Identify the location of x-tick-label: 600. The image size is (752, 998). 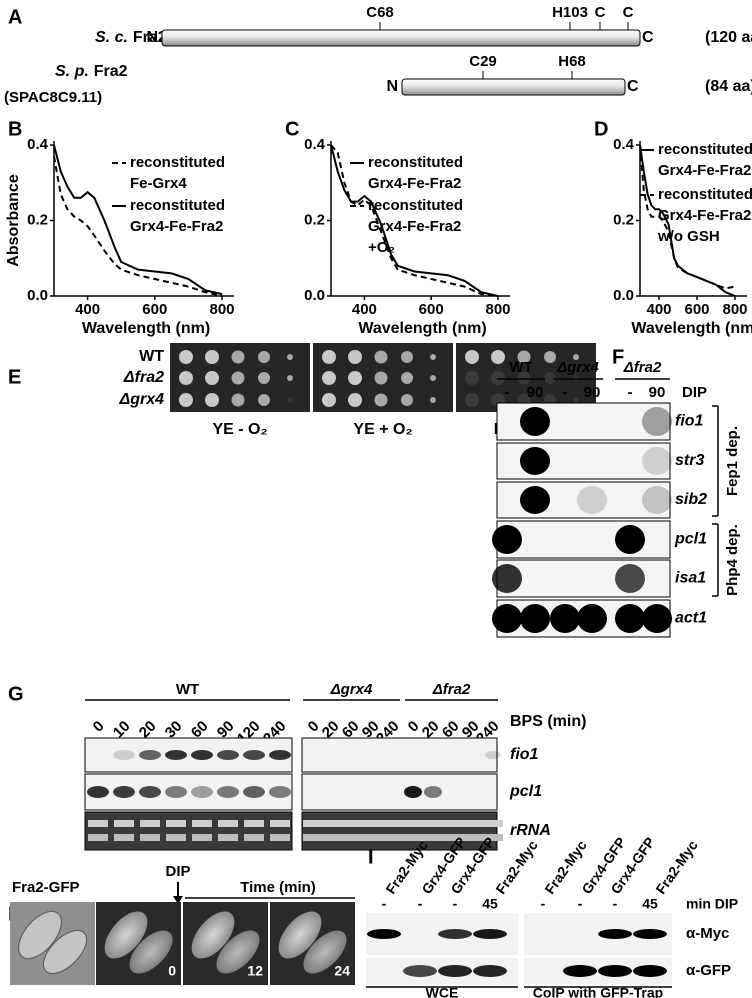
(696, 309).